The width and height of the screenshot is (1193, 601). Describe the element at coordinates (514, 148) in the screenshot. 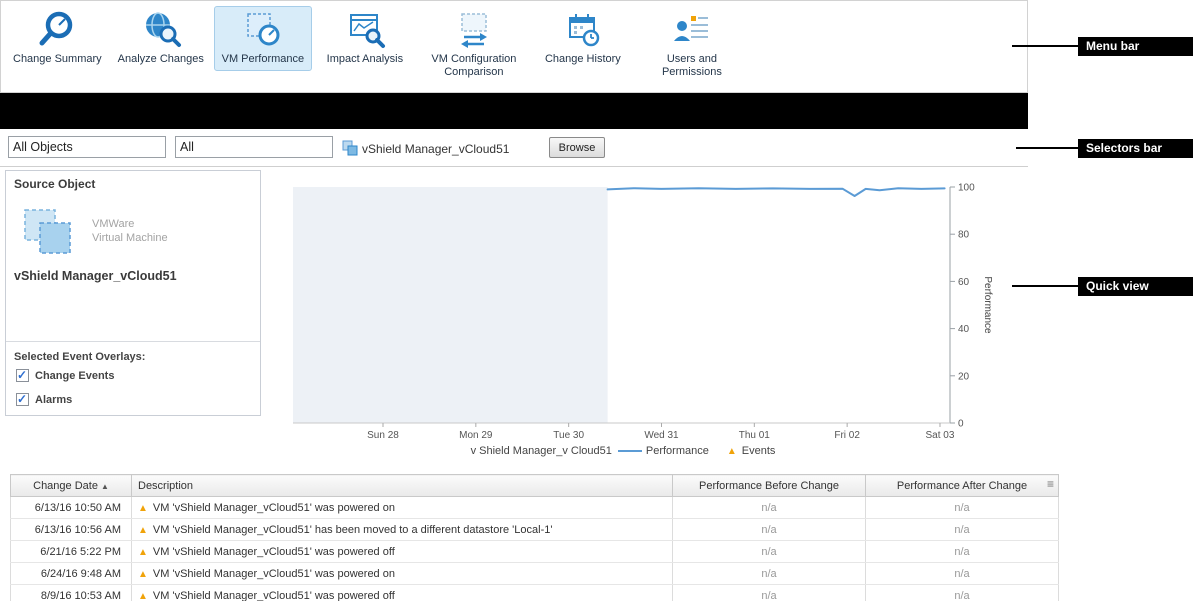

I see `selectors-bar: vShield Manager_vCloud51 Browse` at that location.